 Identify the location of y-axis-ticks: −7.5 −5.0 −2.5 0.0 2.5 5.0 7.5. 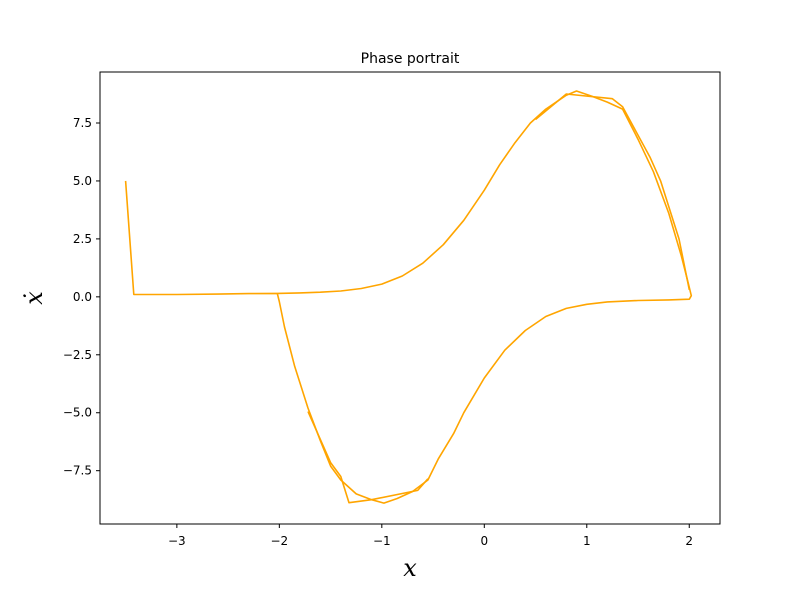
(81, 297).